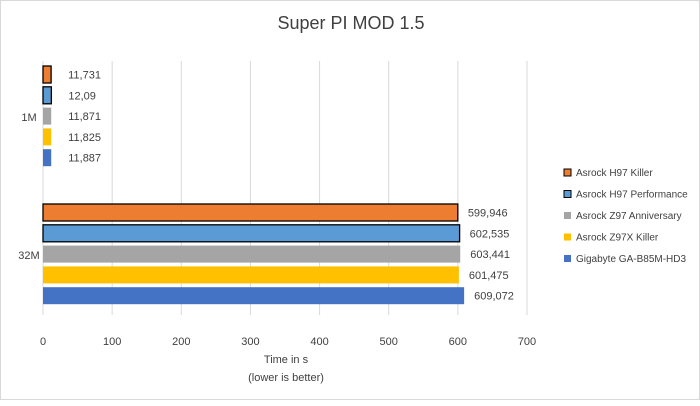 The width and height of the screenshot is (700, 406). Describe the element at coordinates (84, 76) in the screenshot. I see `data-label: 11,731` at that location.